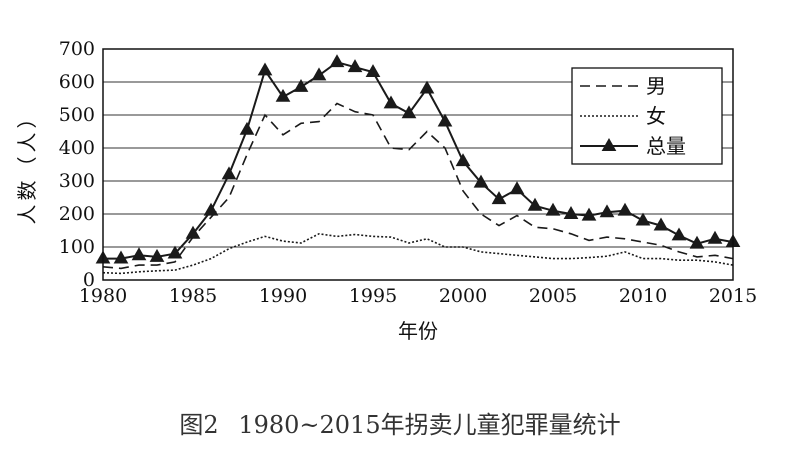 Image resolution: width=800 pixels, height=456 pixels. Describe the element at coordinates (103, 296) in the screenshot. I see `x-tick-label: 1980` at that location.